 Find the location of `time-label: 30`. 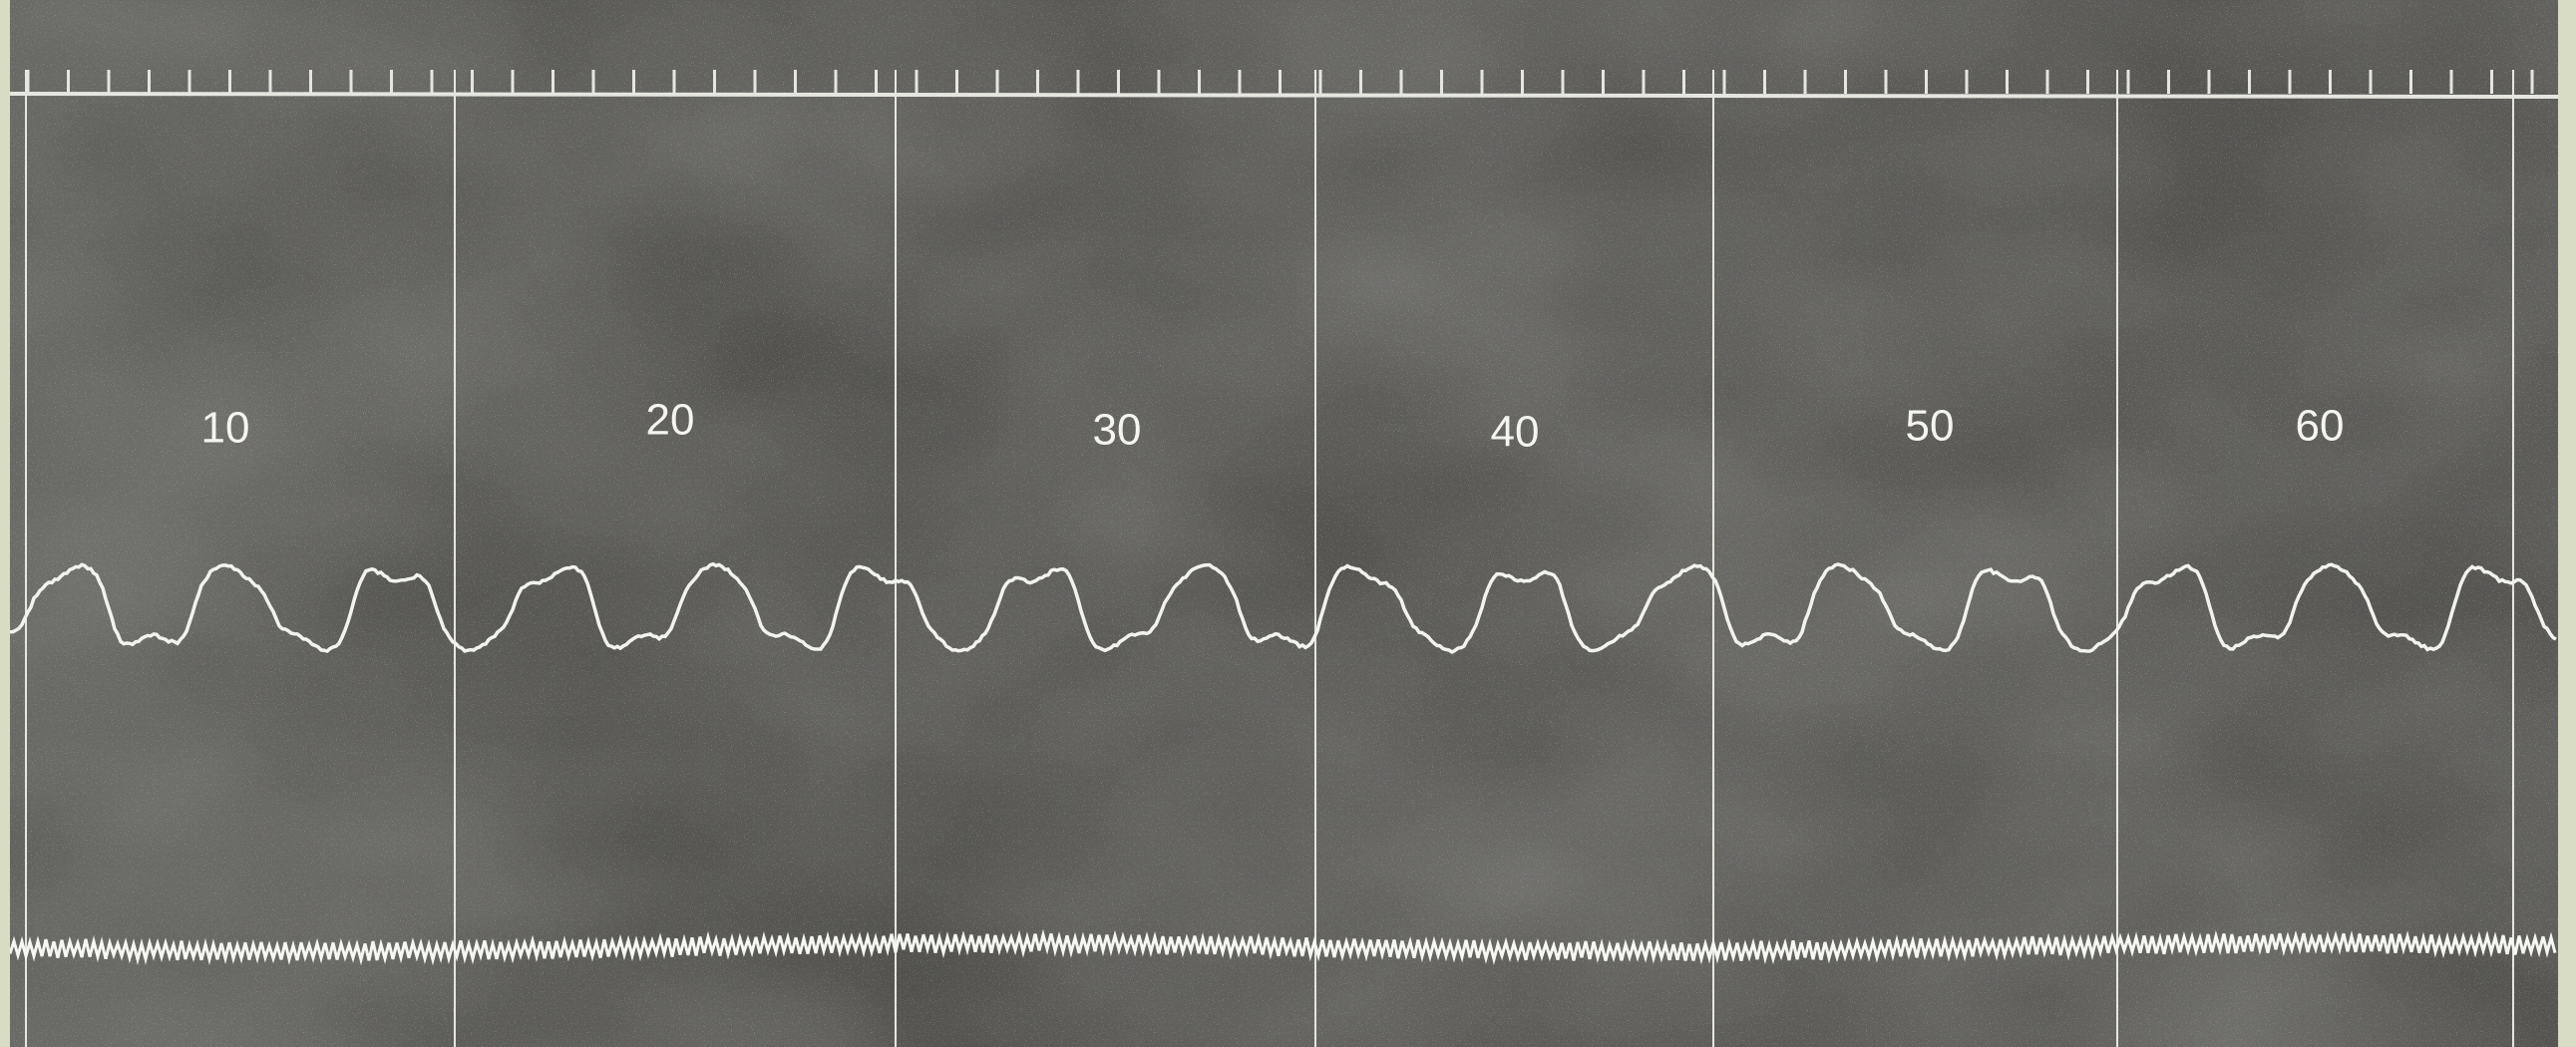

time-label: 30 is located at coordinates (1117, 430).